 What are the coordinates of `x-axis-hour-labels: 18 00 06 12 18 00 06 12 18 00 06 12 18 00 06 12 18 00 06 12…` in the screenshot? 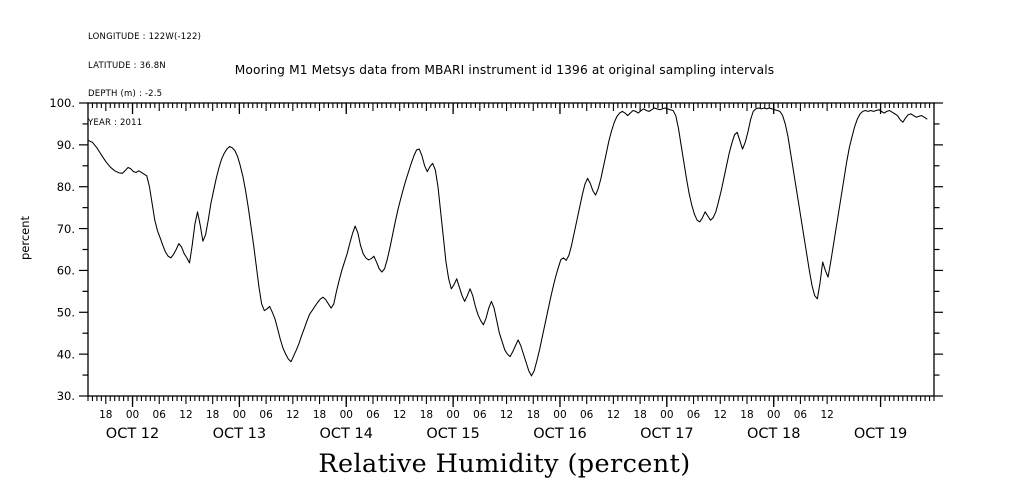 It's located at (466, 415).